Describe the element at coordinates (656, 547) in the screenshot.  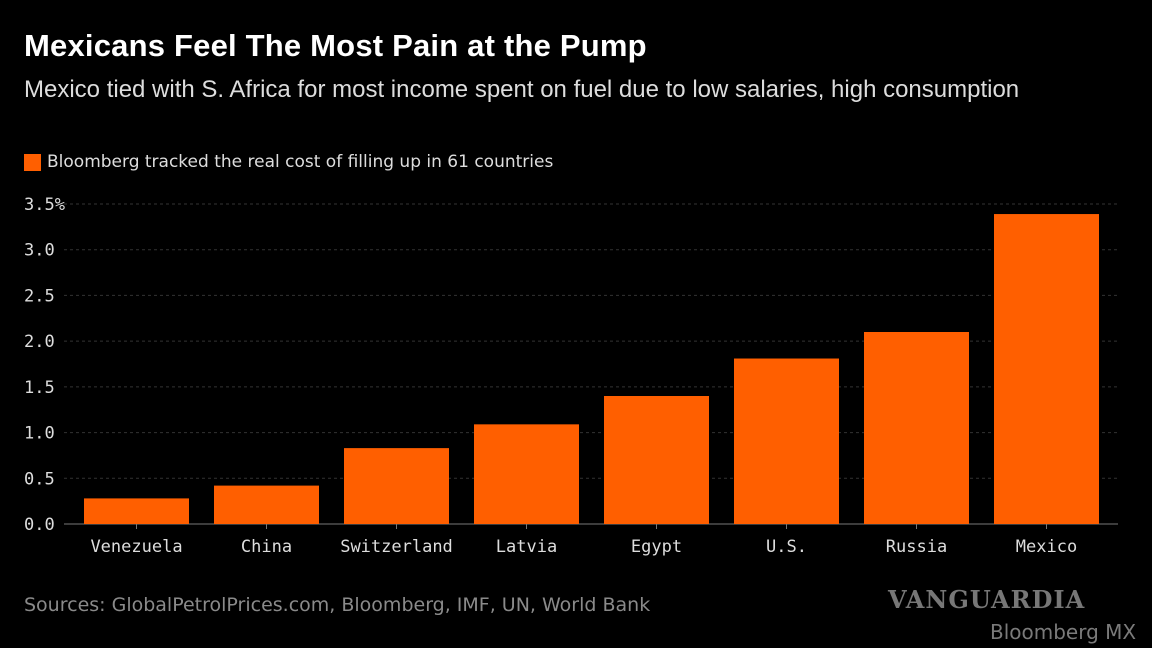
I see `x-tick-label: Egypt` at that location.